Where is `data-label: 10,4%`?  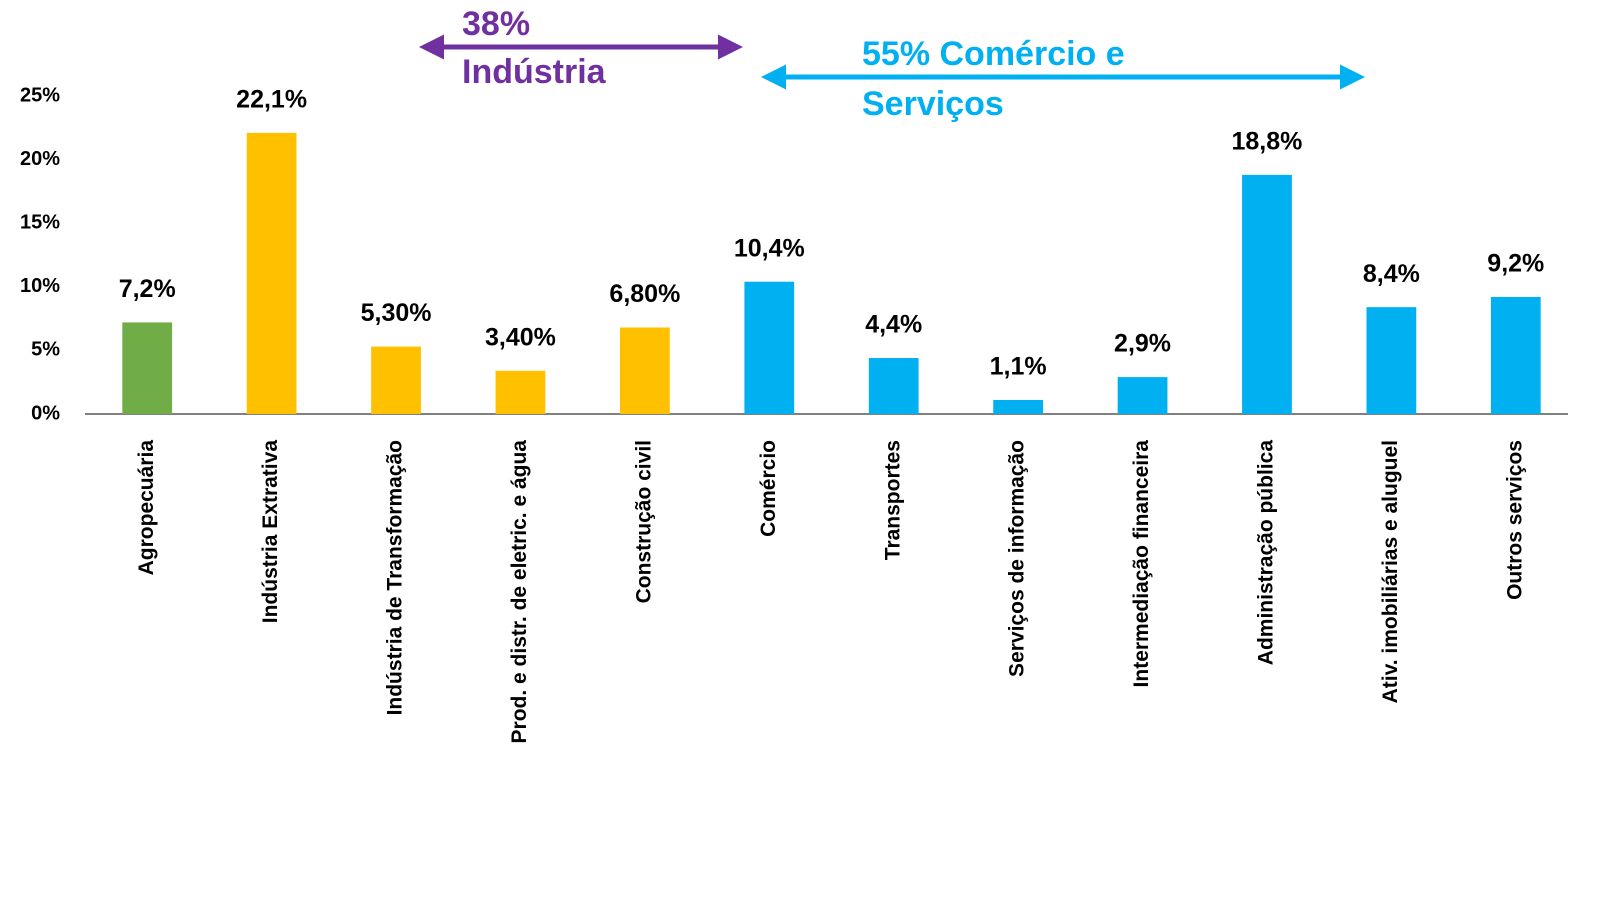 data-label: 10,4% is located at coordinates (769, 248).